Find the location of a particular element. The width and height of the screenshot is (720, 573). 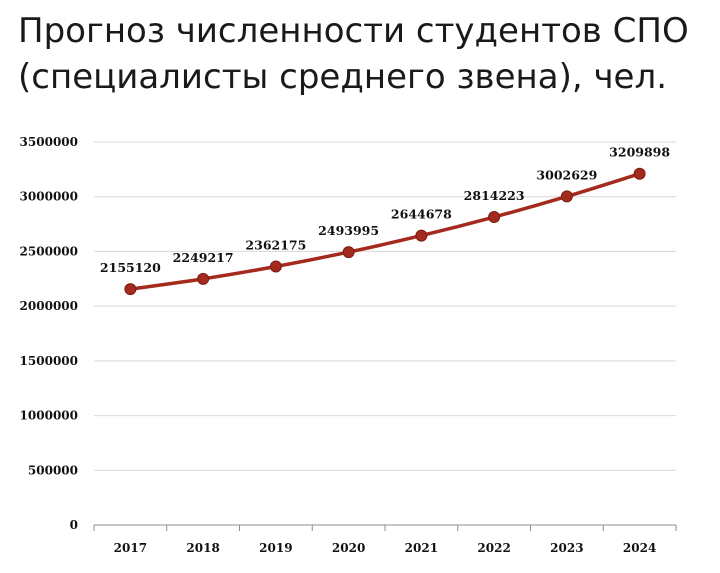

x-tick-label: 2022 is located at coordinates (493, 548).